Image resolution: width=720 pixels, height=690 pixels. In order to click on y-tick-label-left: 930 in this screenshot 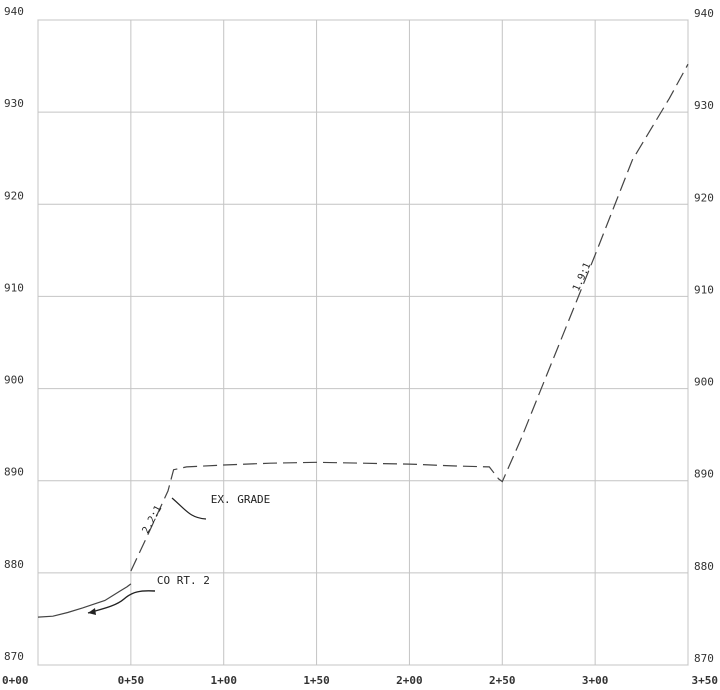, I will do `click(14, 103)`.